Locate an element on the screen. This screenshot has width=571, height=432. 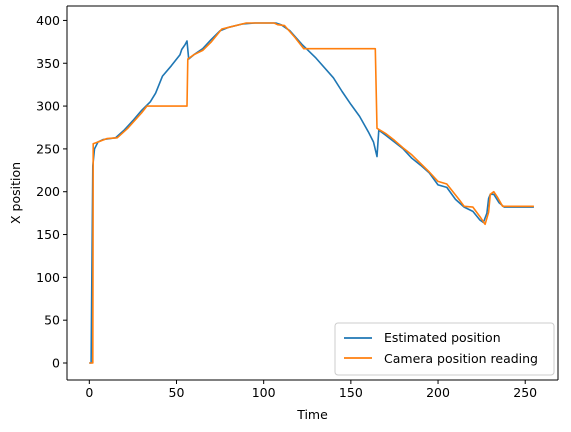
legend-box is located at coordinates (444, 349).